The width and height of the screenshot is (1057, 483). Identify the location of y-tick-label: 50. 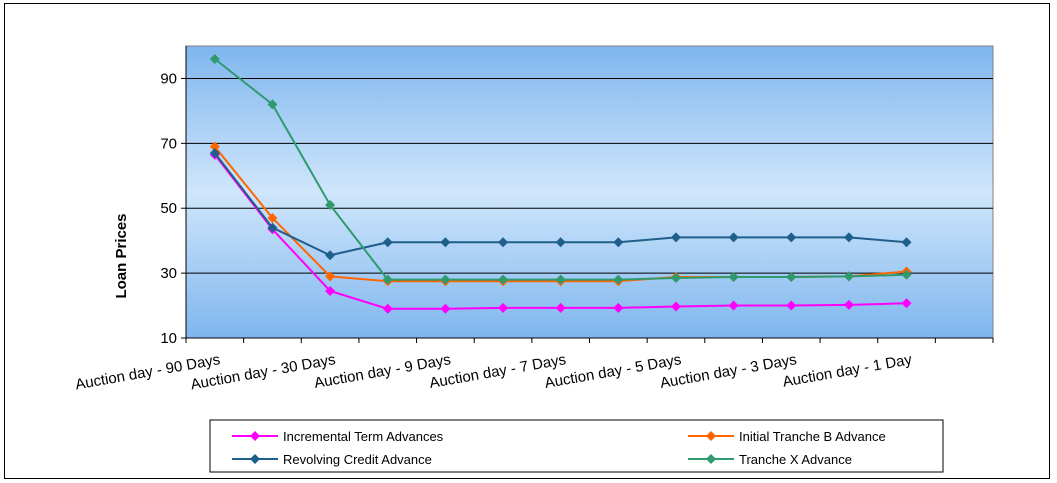
(168, 208).